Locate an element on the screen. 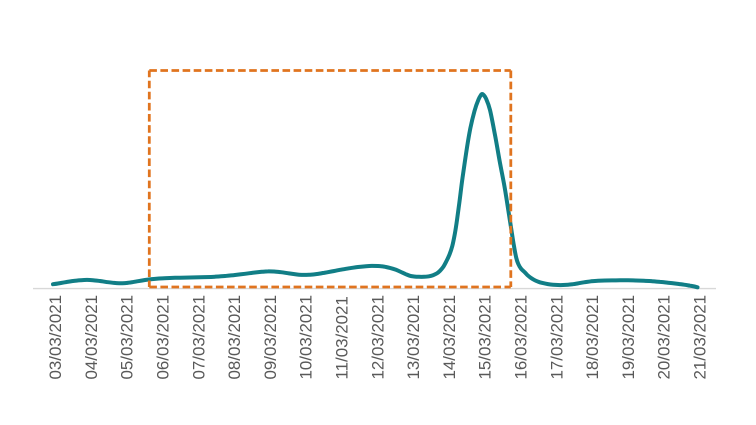 This screenshot has height=425, width=756. svg-text: 17/03/2021 is located at coordinates (556, 337).